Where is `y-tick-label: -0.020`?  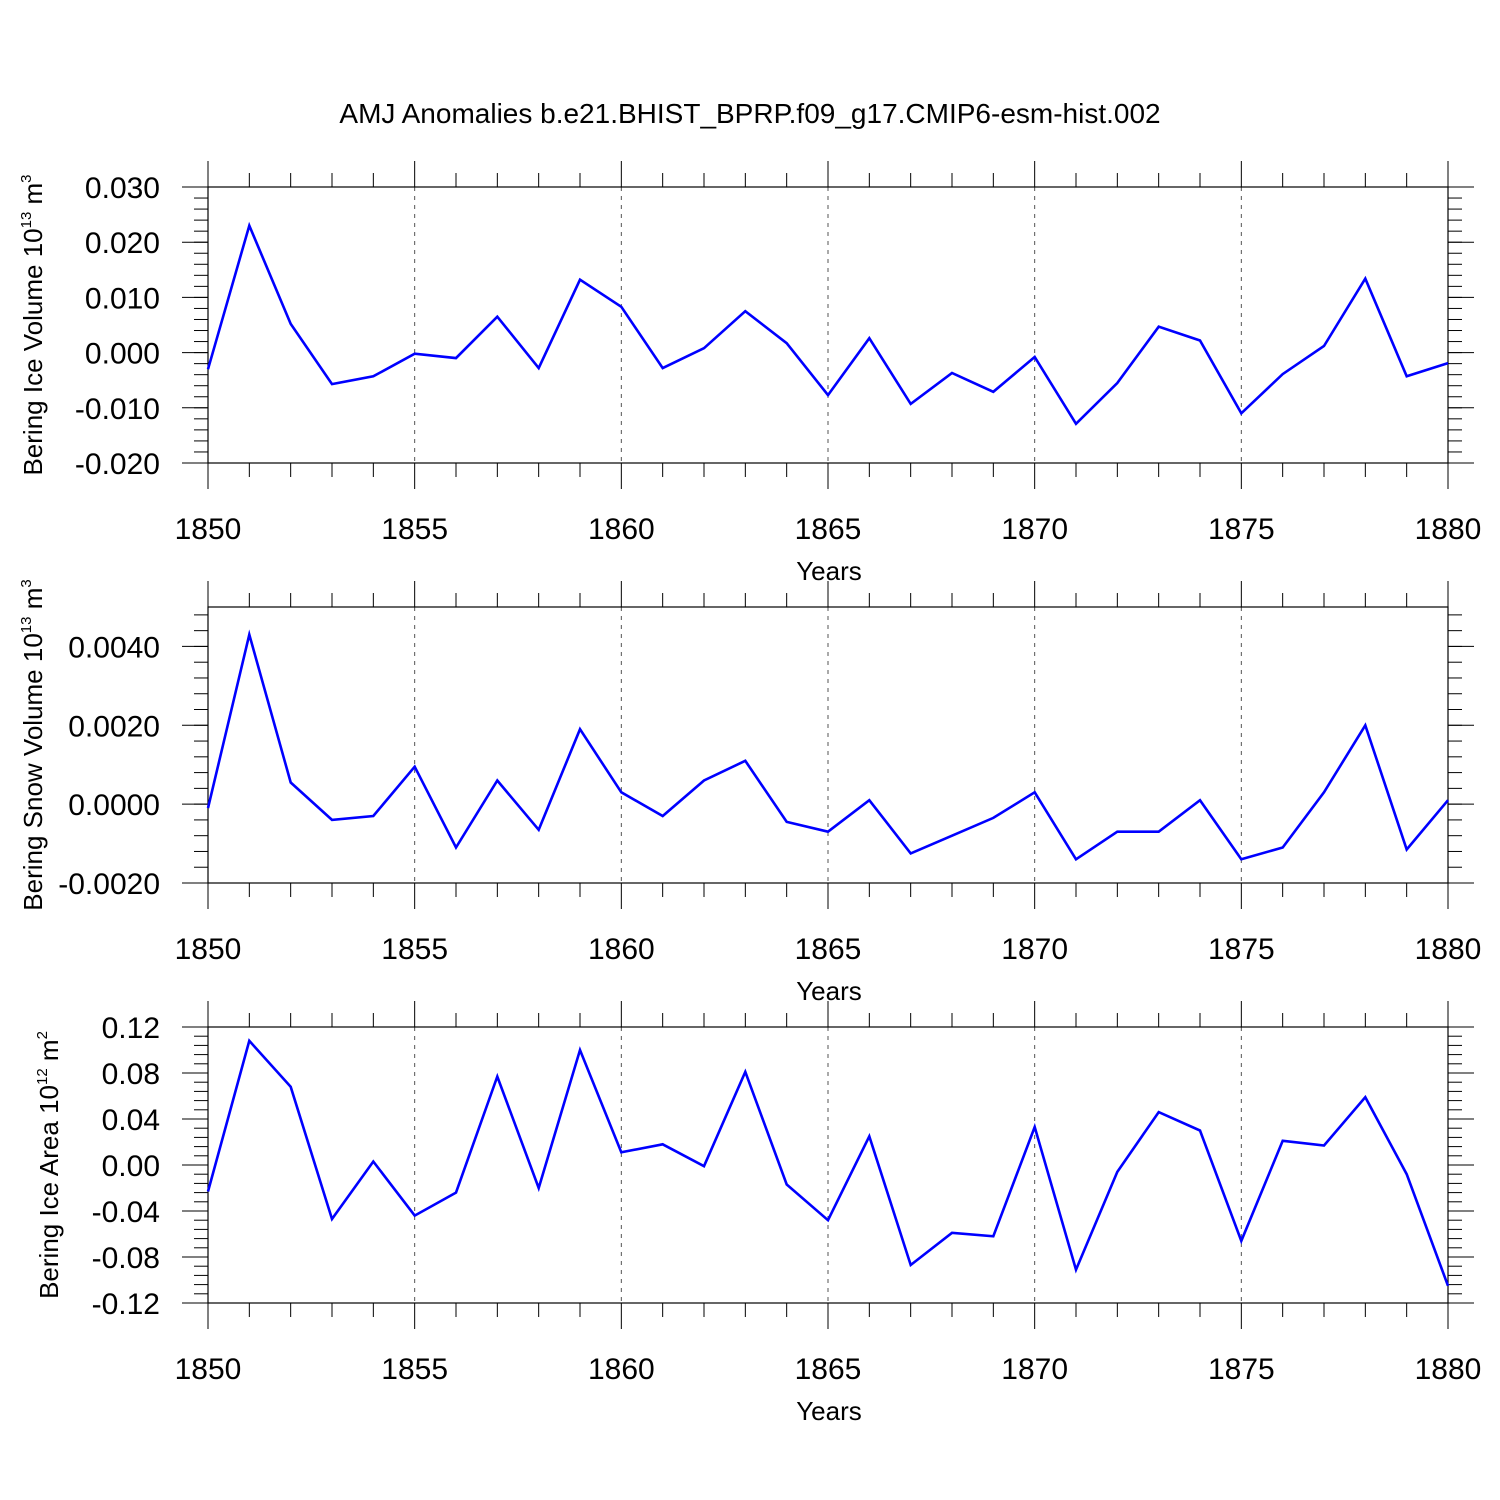 y-tick-label: -0.020 is located at coordinates (117, 464).